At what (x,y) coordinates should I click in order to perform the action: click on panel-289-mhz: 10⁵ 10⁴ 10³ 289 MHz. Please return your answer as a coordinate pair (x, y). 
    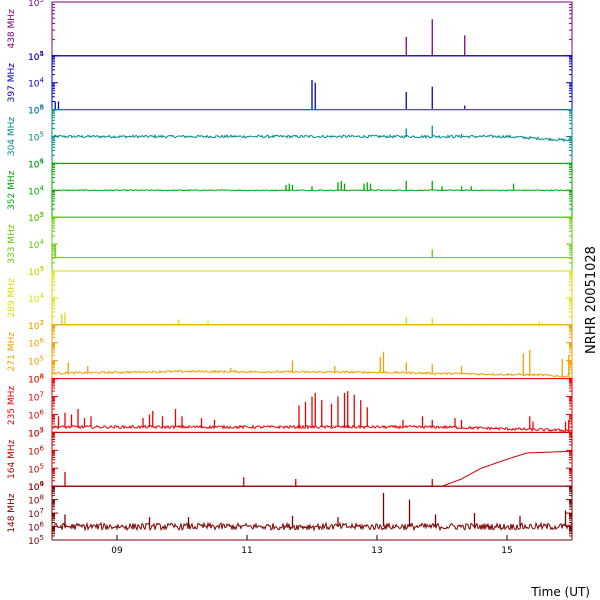
    Looking at the image, I should click on (290, 298).